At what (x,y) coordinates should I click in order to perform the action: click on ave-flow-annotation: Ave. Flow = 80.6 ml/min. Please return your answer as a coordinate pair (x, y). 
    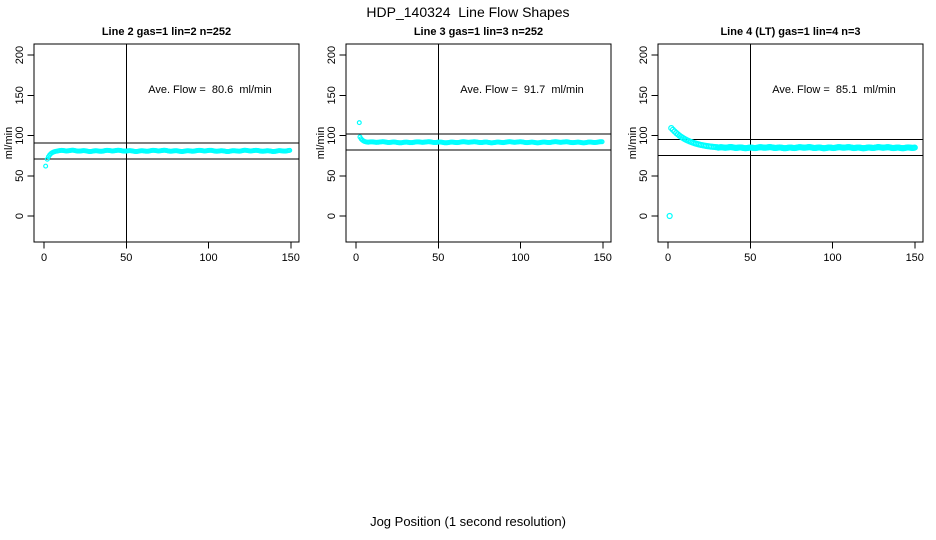
    Looking at the image, I should click on (210, 90).